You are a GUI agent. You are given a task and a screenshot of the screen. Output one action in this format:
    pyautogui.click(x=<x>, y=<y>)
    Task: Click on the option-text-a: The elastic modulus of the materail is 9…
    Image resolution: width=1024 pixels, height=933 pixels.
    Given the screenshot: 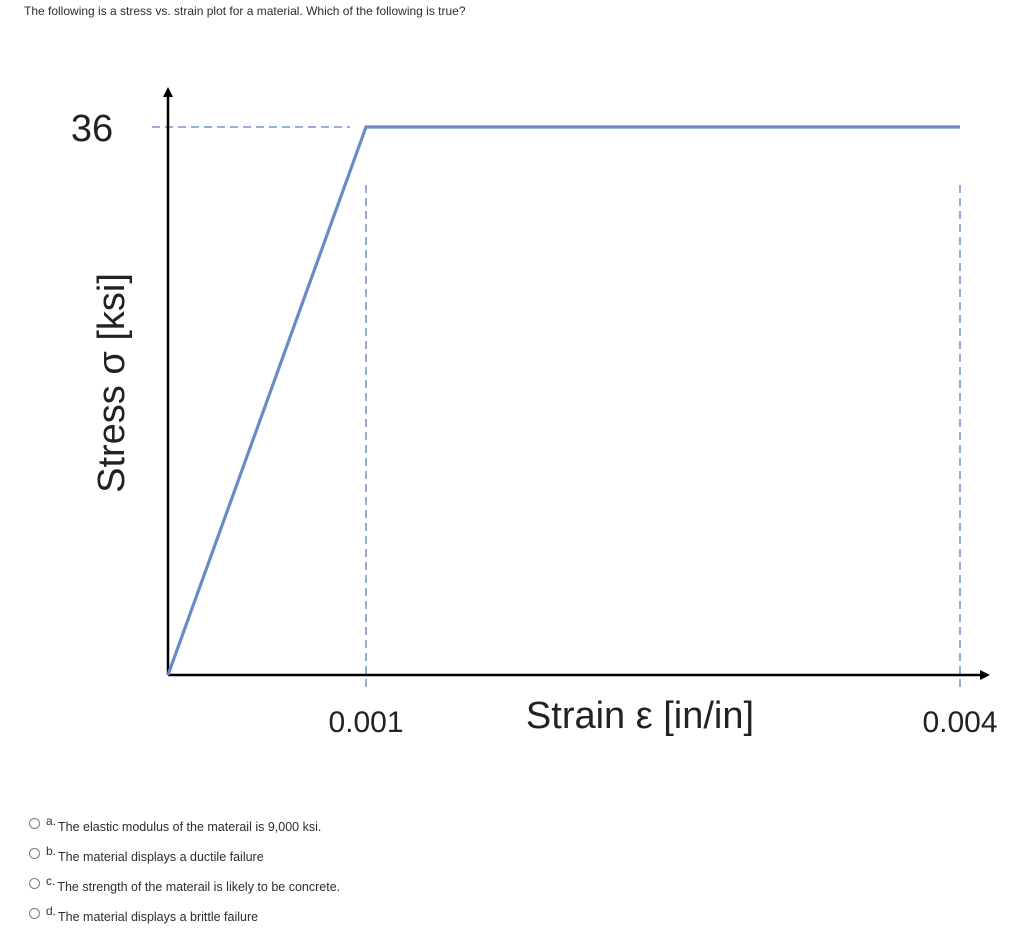 What is the action you would take?
    pyautogui.click(x=190, y=827)
    